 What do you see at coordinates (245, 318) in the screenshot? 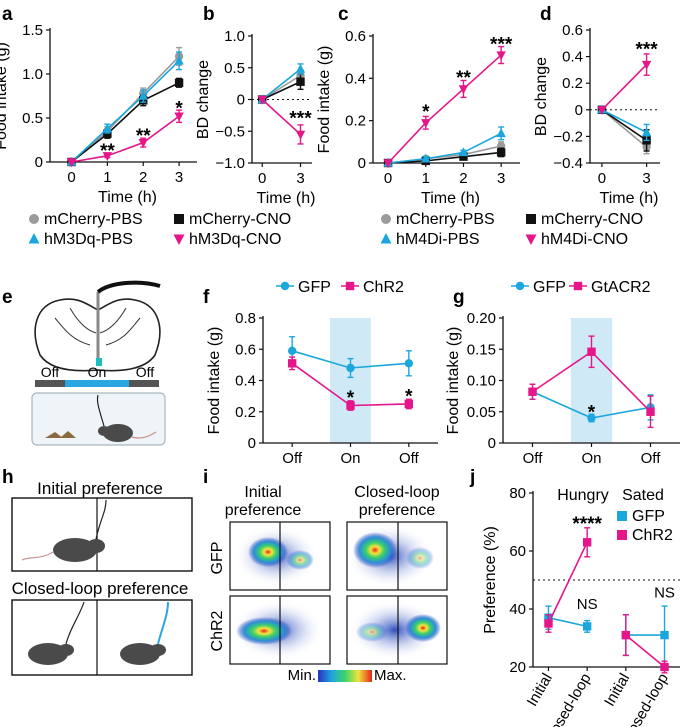
I see `y-tick-label: 0.8` at bounding box center [245, 318].